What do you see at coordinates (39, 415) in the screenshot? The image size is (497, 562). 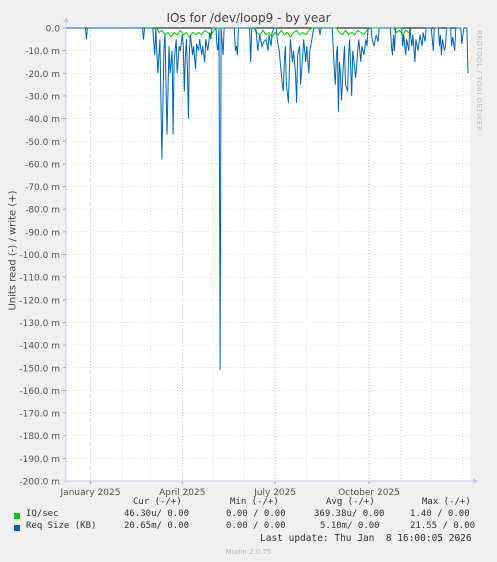 I see `y-tick-label: -170.0 m` at bounding box center [39, 415].